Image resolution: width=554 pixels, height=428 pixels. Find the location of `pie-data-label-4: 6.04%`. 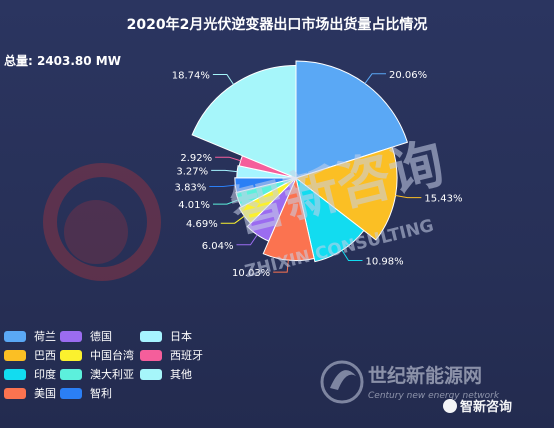

pie-data-label-4: 6.04% is located at coordinates (218, 246).